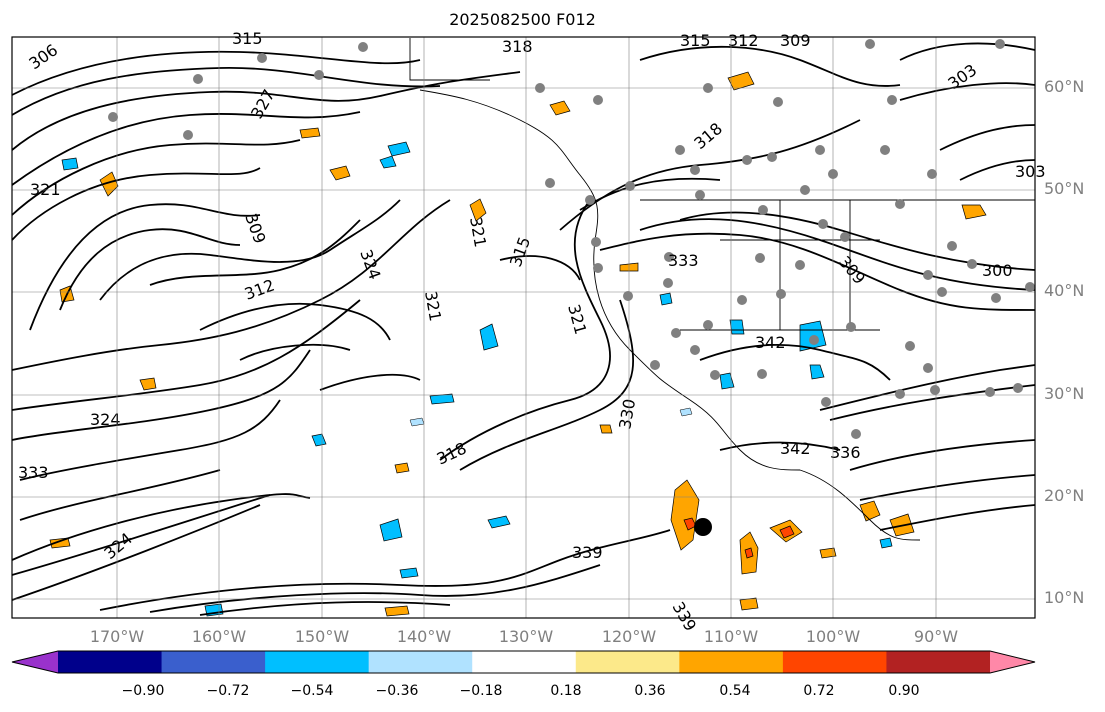 This screenshot has height=712, width=1105. I want to click on colorbar-tick-label: 0.18, so click(566, 691).